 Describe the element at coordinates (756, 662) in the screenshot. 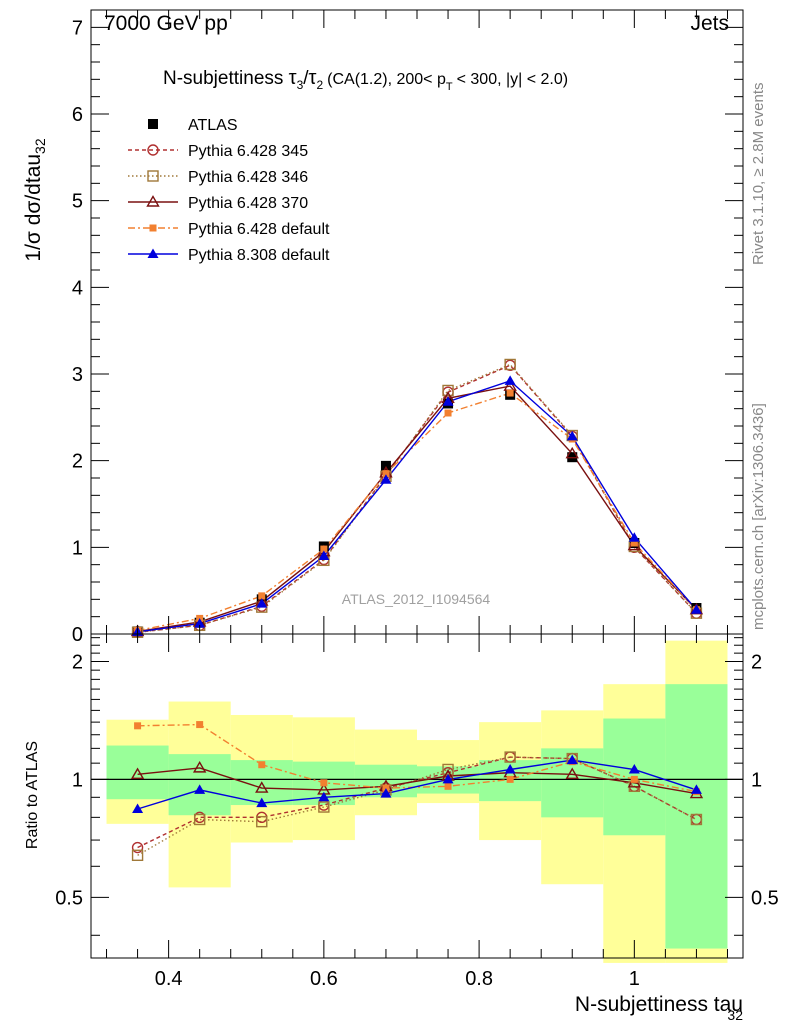

I see `ratio-y-tick-label-right: 2` at that location.